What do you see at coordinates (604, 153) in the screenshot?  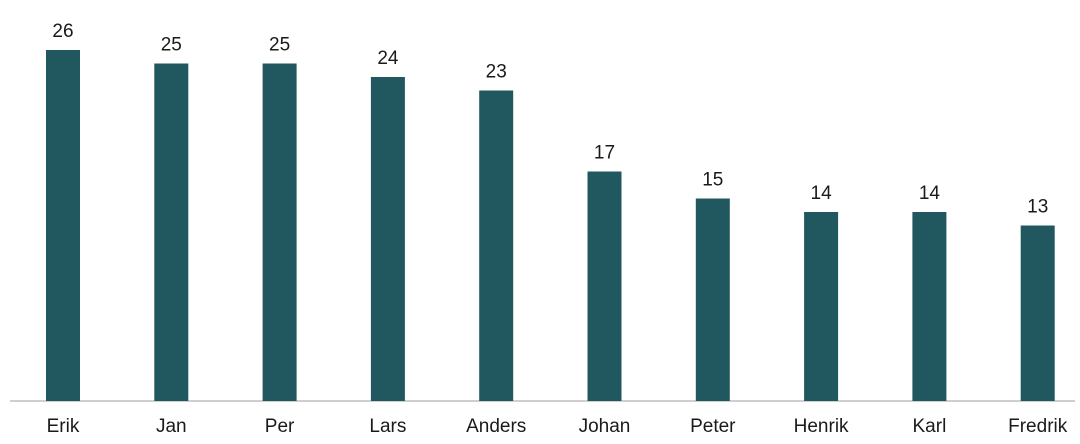 I see `data-label-johan: 17` at bounding box center [604, 153].